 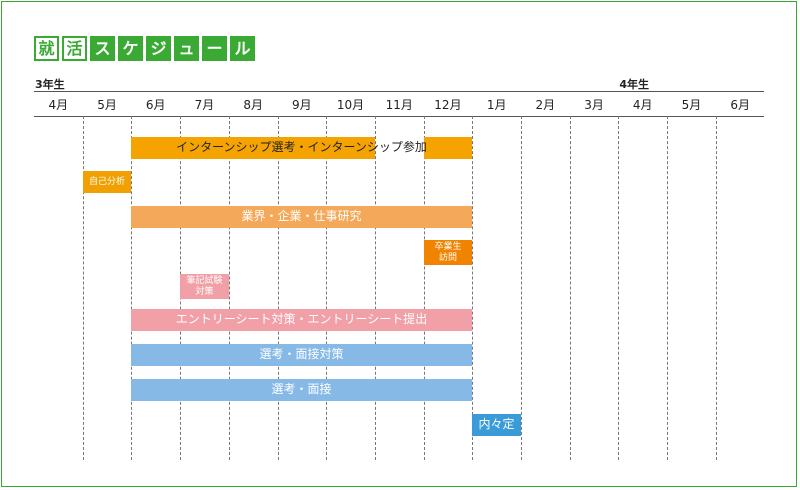 I want to click on grade-label: 4年生, so click(x=634, y=84).